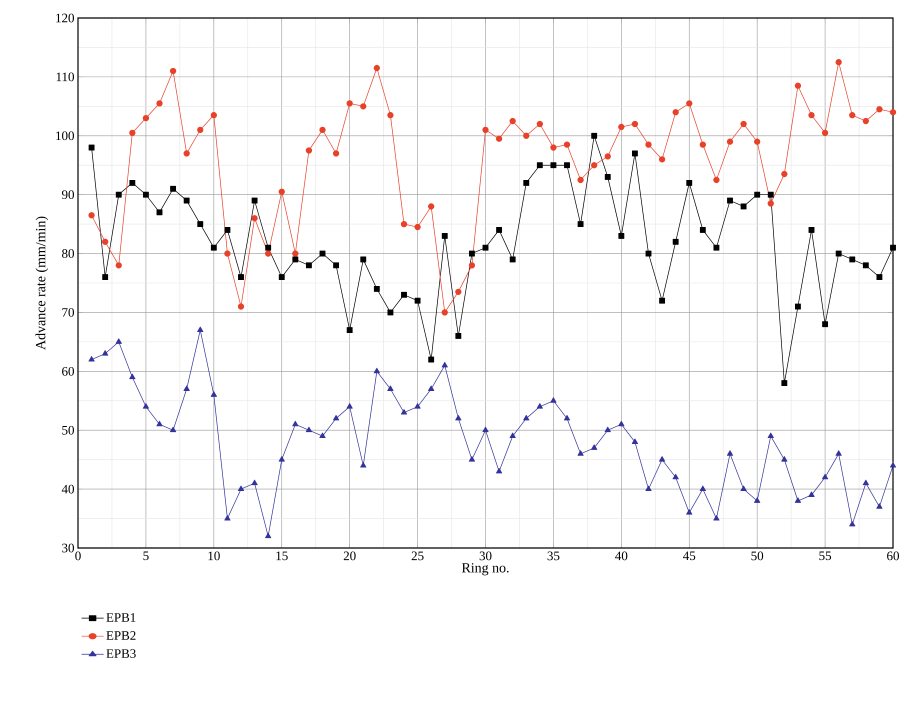  I want to click on y-tick-label: 110, so click(65, 77).